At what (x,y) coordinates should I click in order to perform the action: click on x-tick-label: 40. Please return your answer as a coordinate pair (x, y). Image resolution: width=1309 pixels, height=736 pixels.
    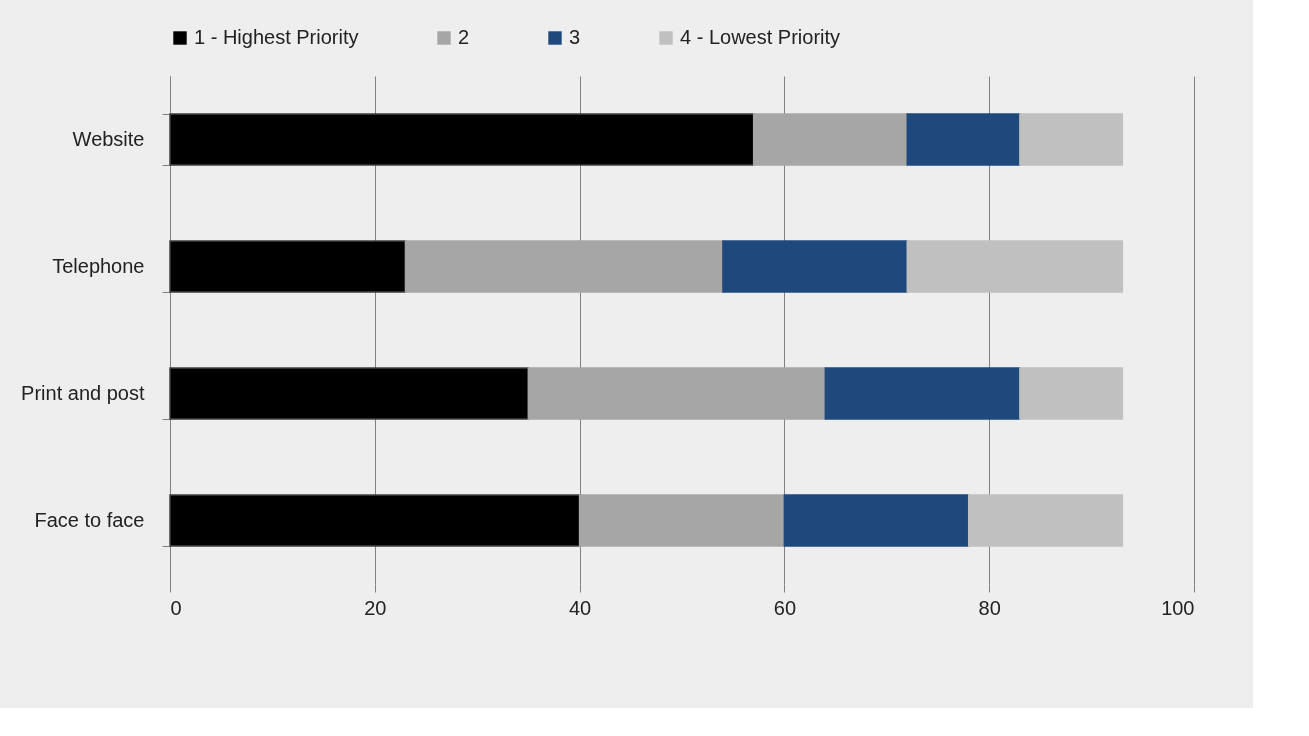
    Looking at the image, I should click on (580, 607).